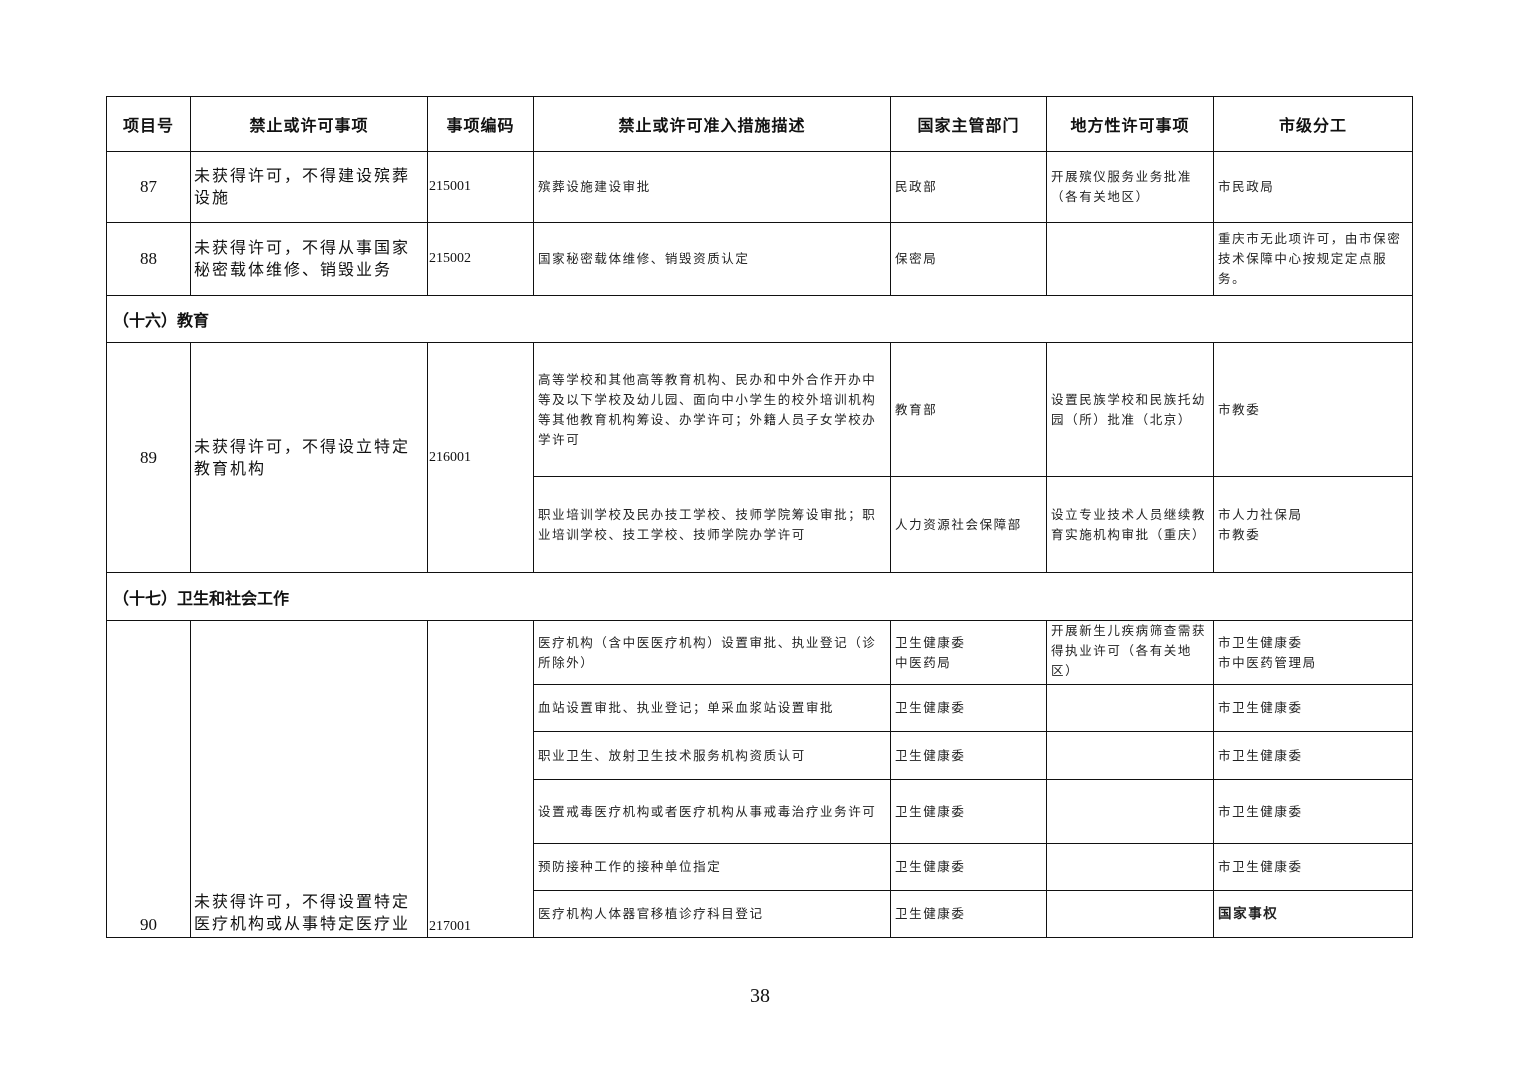 The image size is (1520, 1074). What do you see at coordinates (309, 124) in the screenshot?
I see `col-header-item: 禁止或许可事项` at bounding box center [309, 124].